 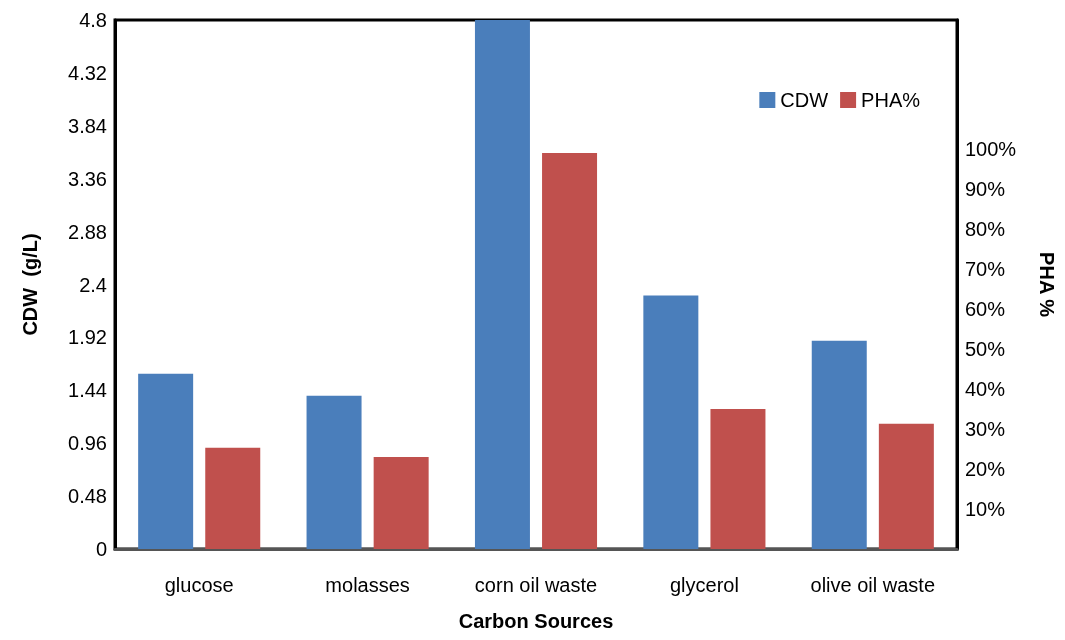 I want to click on y-axis-title: CDW (g/L), so click(x=30, y=284).